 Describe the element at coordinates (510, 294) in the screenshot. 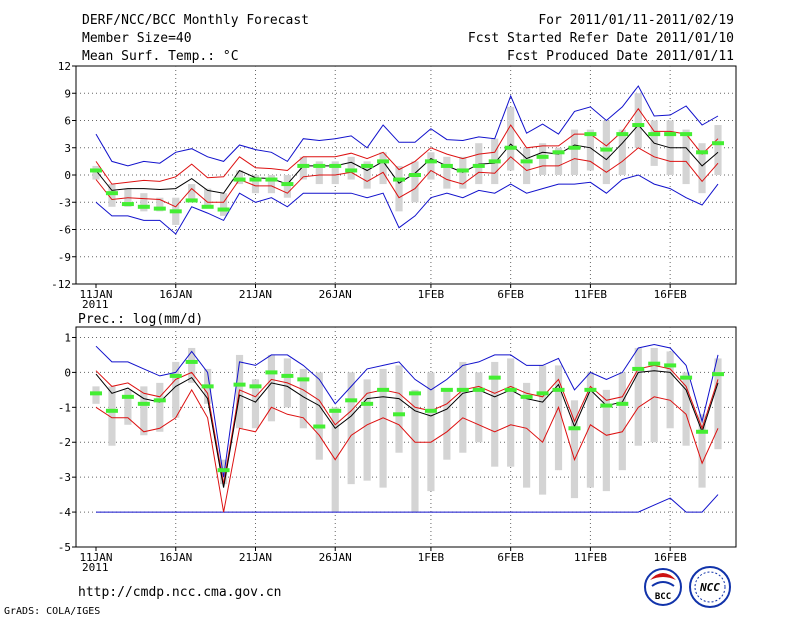

I see `x-tick-label: 6FEB` at that location.